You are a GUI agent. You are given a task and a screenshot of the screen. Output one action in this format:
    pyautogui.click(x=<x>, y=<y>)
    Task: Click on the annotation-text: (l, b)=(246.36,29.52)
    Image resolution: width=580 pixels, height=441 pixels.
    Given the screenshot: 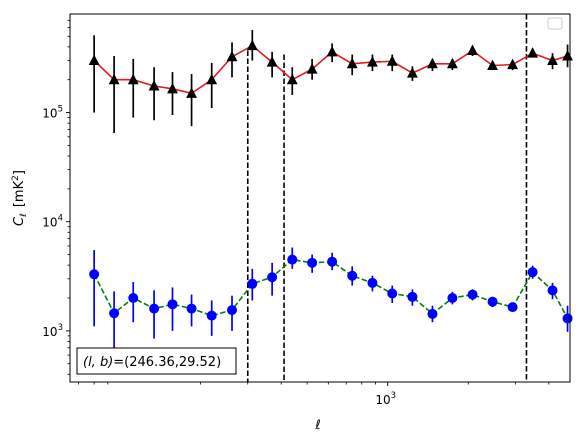 What is the action you would take?
    pyautogui.click(x=152, y=362)
    